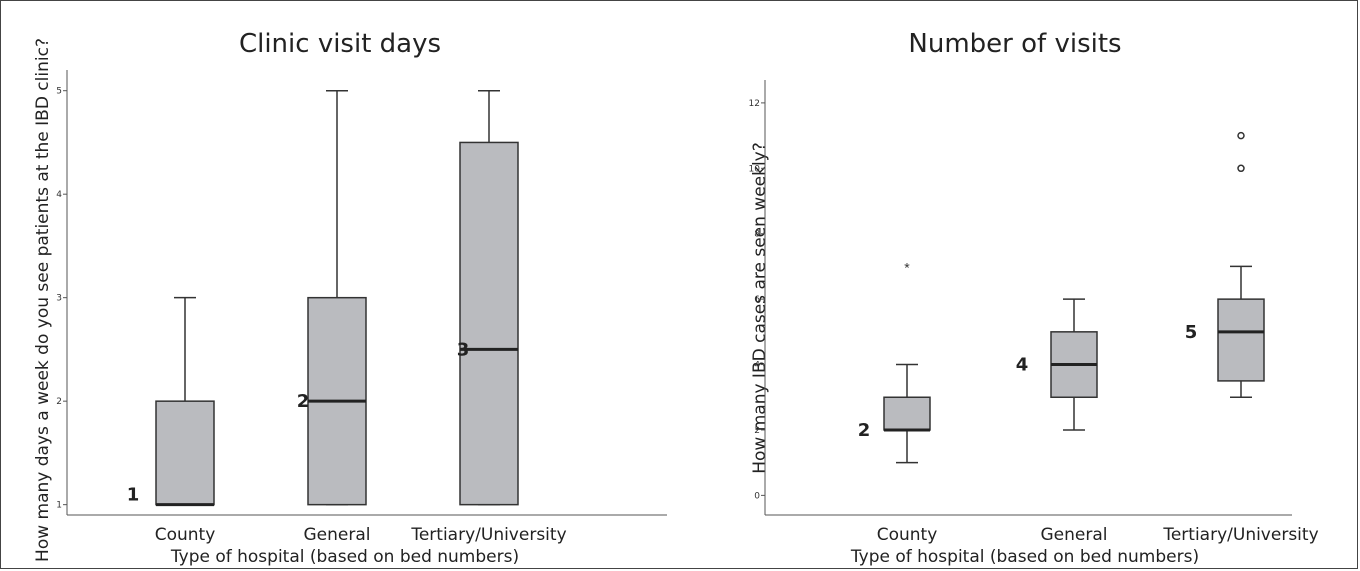 The width and height of the screenshot is (1360, 571). Describe the element at coordinates (1014, 44) in the screenshot. I see `chart-title: Number of visits` at that location.